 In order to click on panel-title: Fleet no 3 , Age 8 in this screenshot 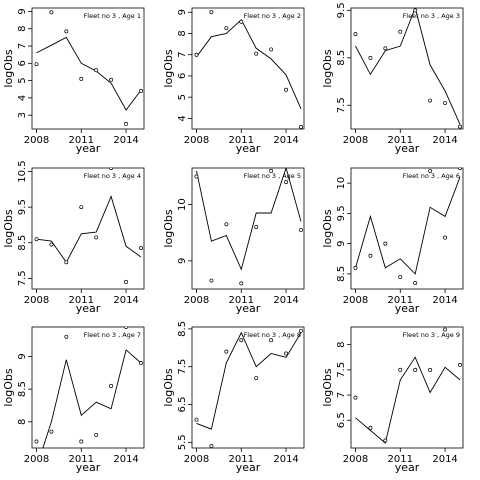, I will do `click(272, 335)`.